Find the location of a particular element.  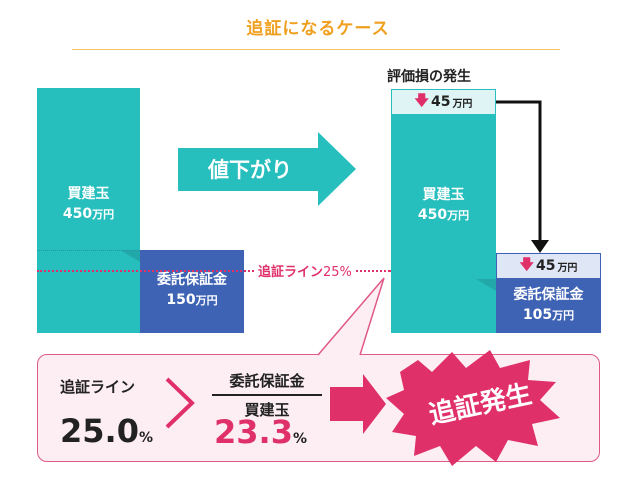

deducted-loss-amount: 45 is located at coordinates (545, 266).